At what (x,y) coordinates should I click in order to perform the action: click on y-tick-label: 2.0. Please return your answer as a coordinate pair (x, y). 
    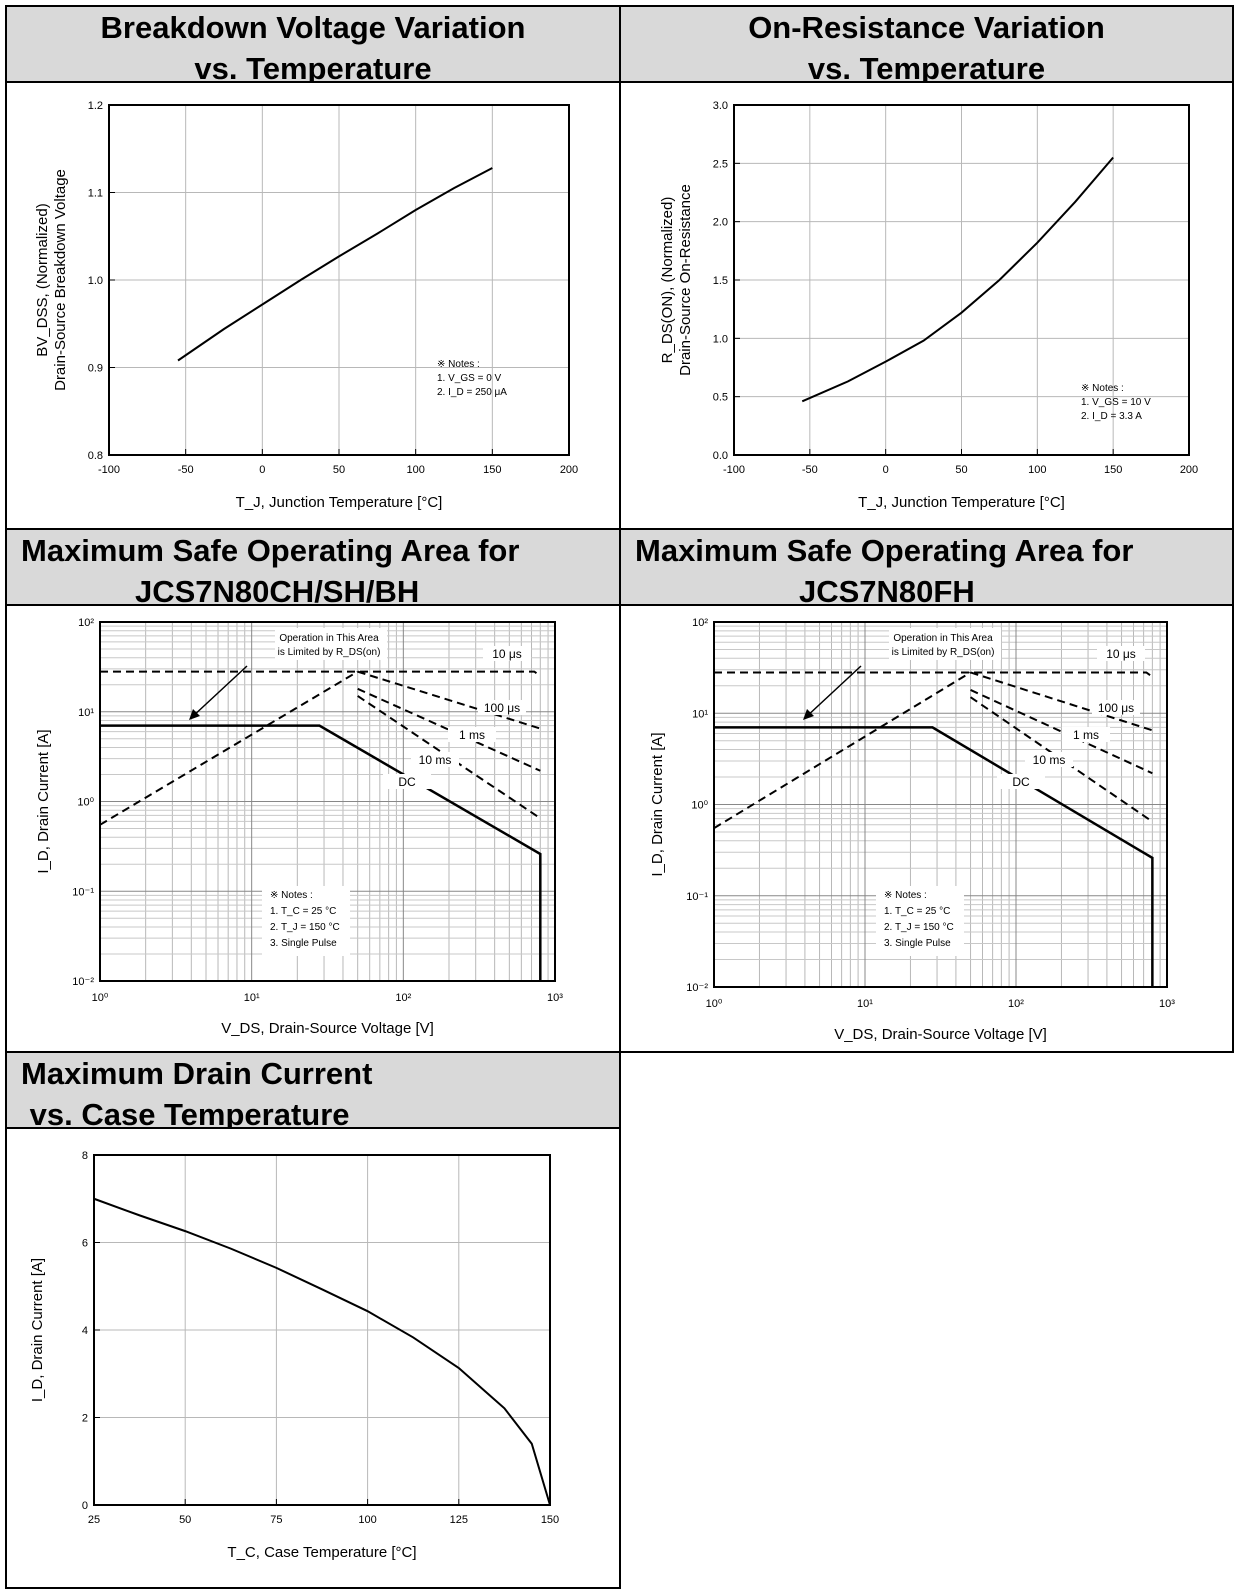
    Looking at the image, I should click on (720, 223).